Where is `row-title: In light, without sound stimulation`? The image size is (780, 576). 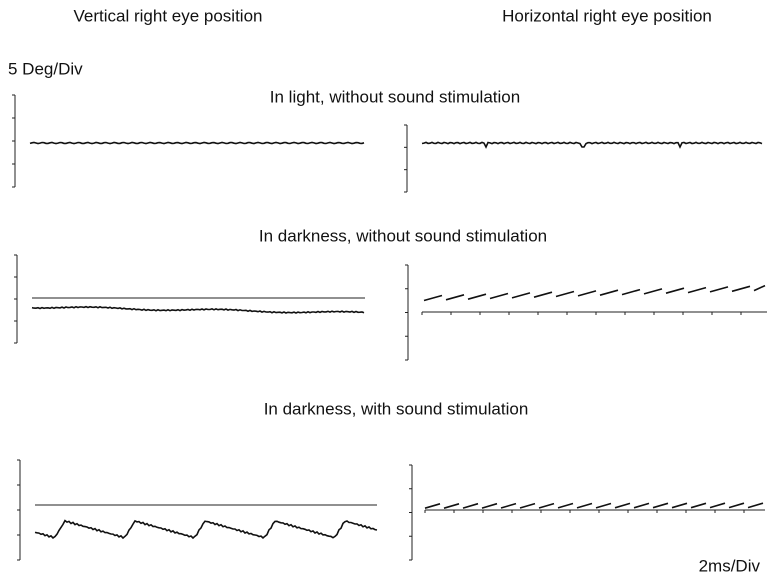 row-title: In light, without sound stimulation is located at coordinates (395, 96).